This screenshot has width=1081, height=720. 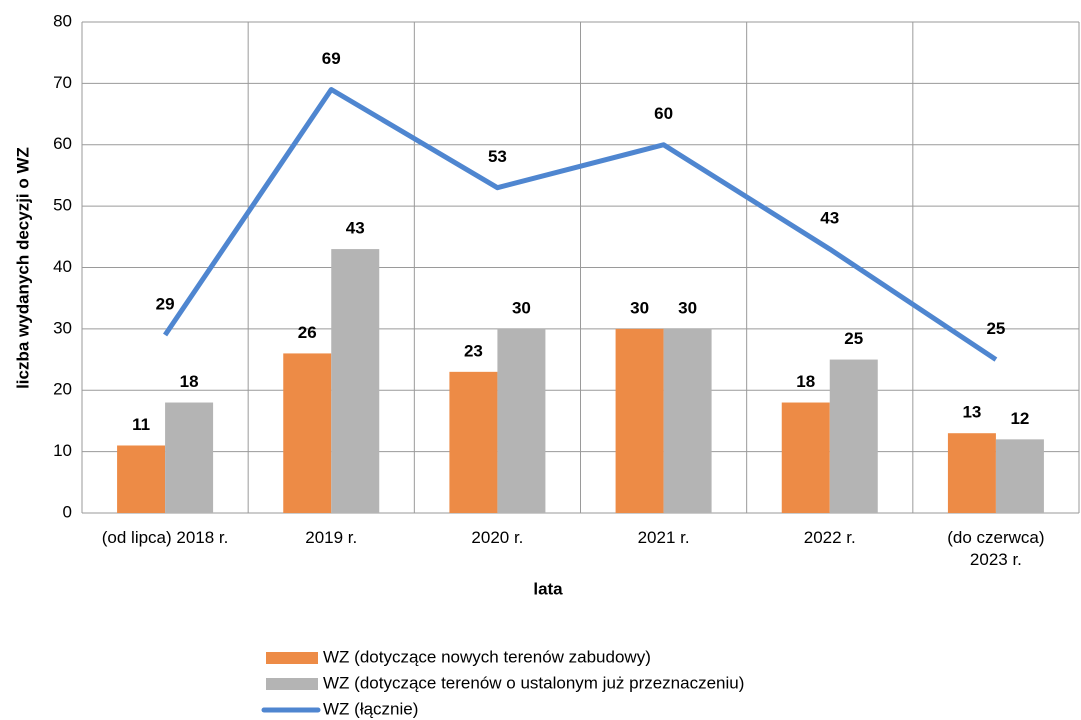 What do you see at coordinates (663, 537) in the screenshot?
I see `x-tick-label: 2021 r.` at bounding box center [663, 537].